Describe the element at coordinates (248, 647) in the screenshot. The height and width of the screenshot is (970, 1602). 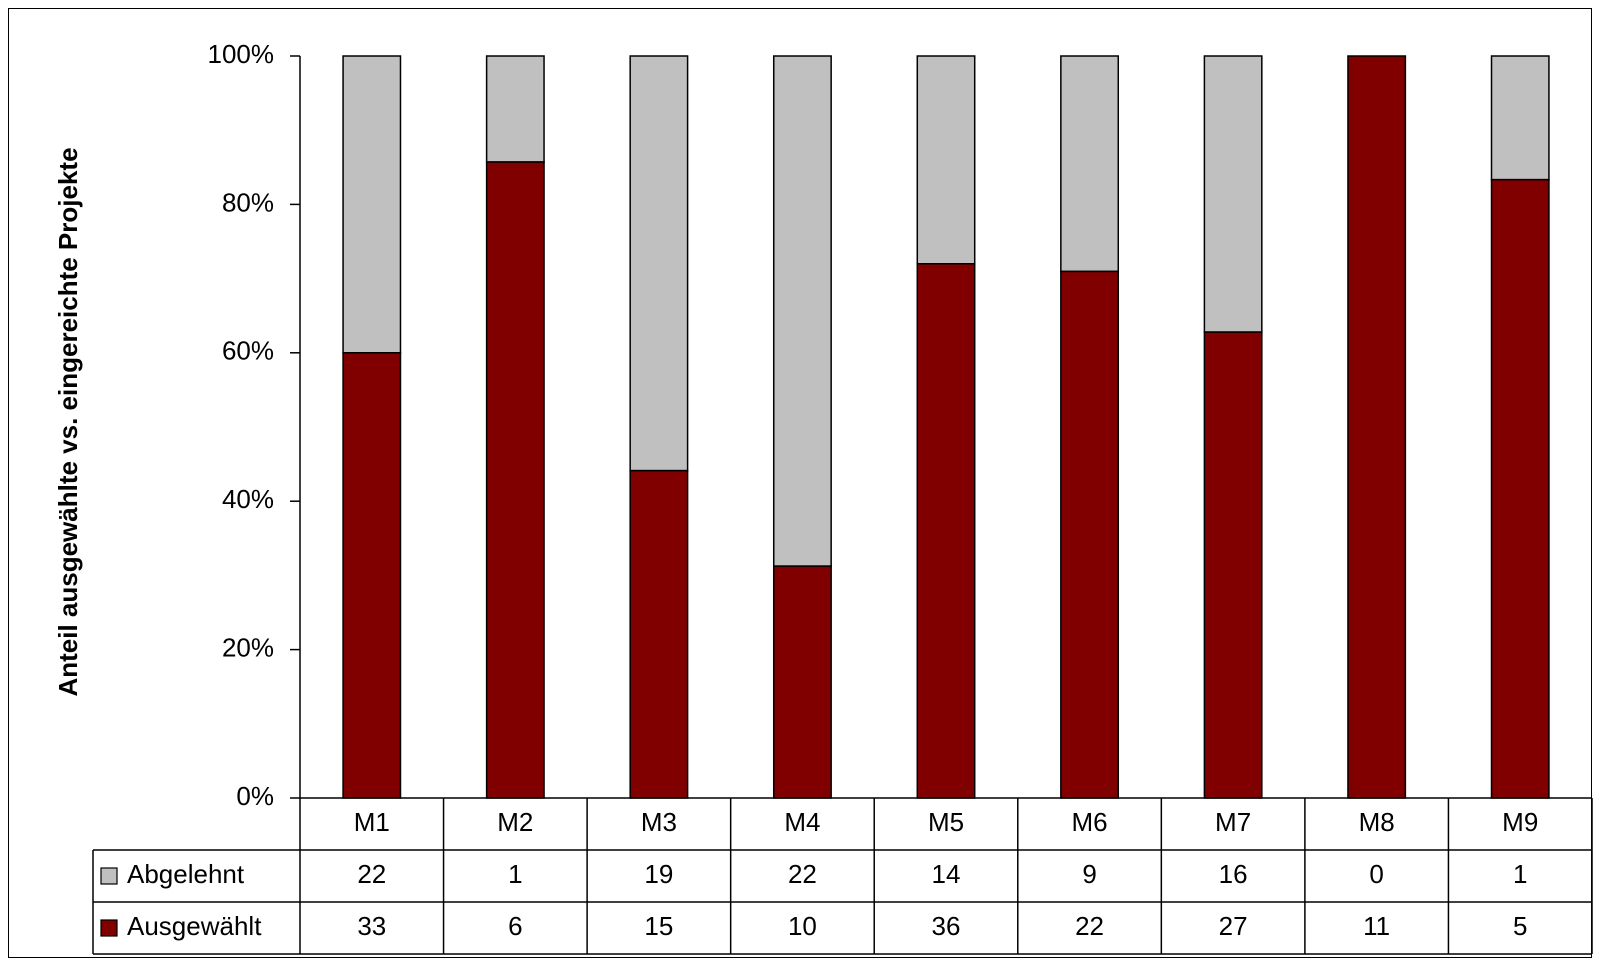
I see `y-tick-label: 20%` at that location.